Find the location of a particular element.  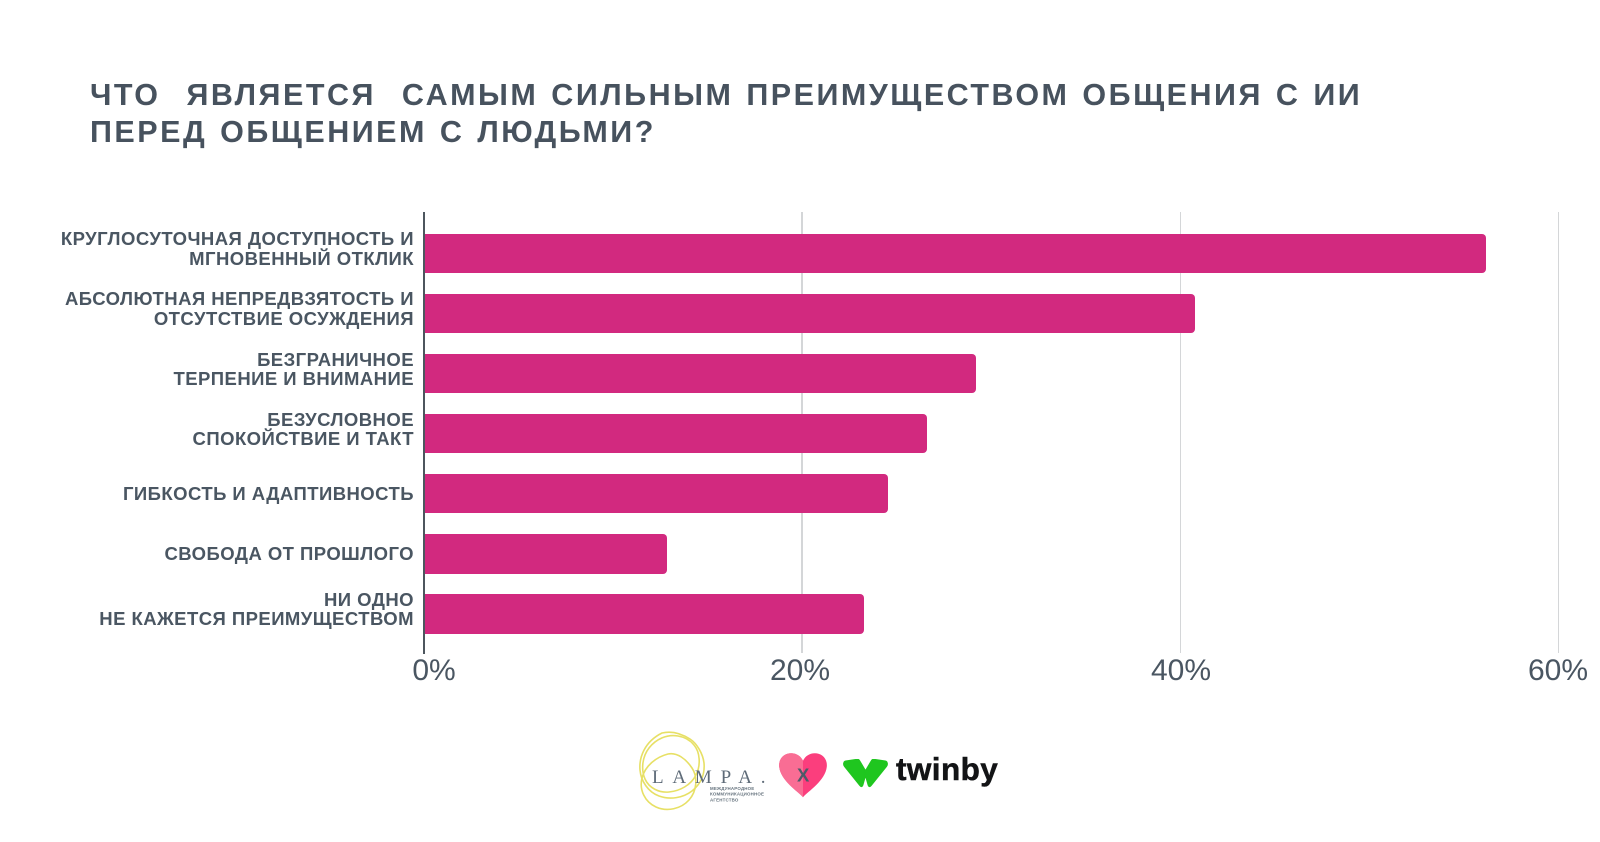

svg-text: X is located at coordinates (803, 775).